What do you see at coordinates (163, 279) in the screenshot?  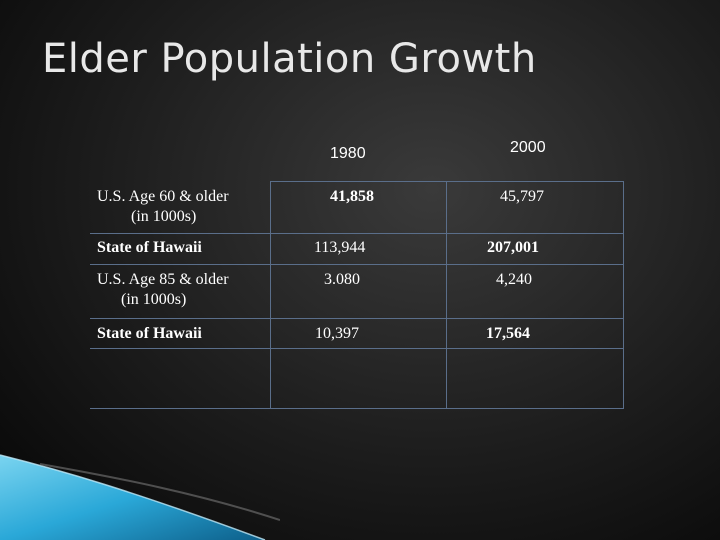 I see `row-label-line: U.S. Age 85 & older` at bounding box center [163, 279].